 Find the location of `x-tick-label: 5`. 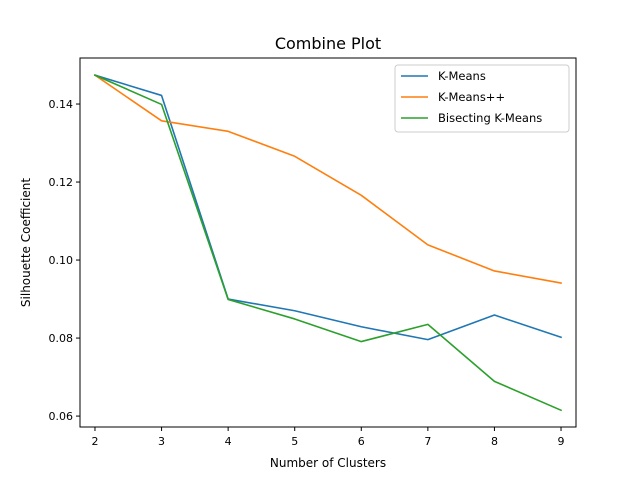

x-tick-label: 5 is located at coordinates (294, 441).